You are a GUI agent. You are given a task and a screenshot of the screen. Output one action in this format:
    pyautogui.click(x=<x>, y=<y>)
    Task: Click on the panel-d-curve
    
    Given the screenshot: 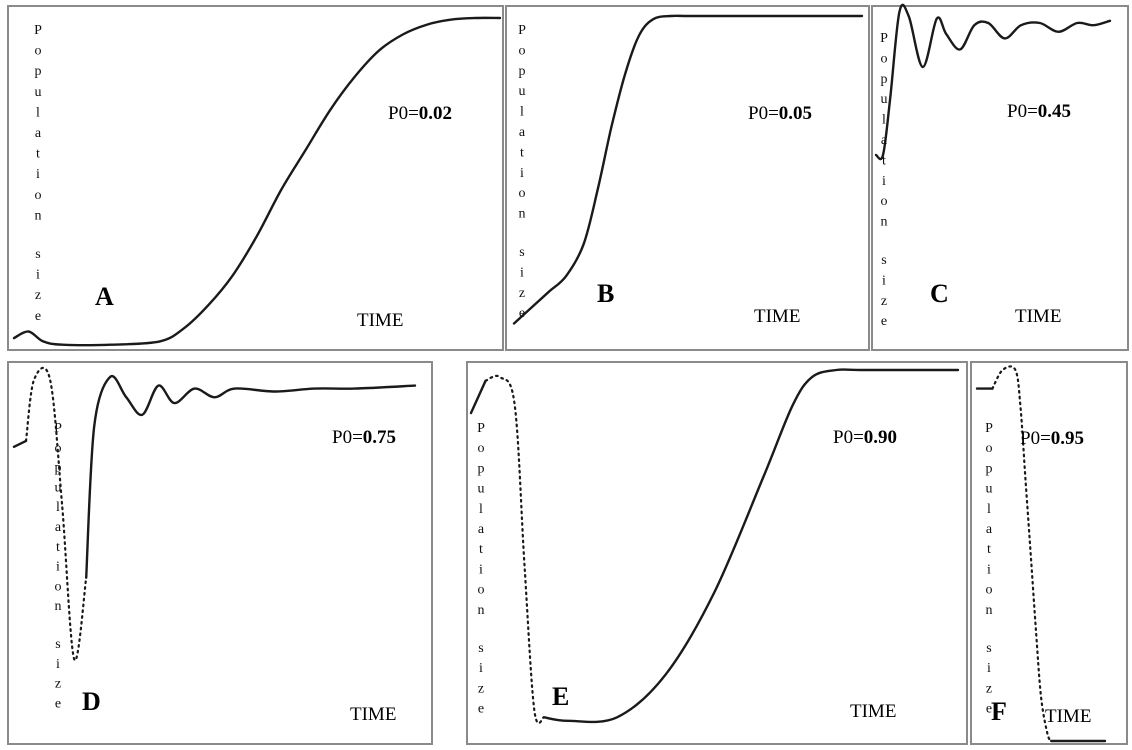 What is the action you would take?
    pyautogui.click(x=214, y=476)
    